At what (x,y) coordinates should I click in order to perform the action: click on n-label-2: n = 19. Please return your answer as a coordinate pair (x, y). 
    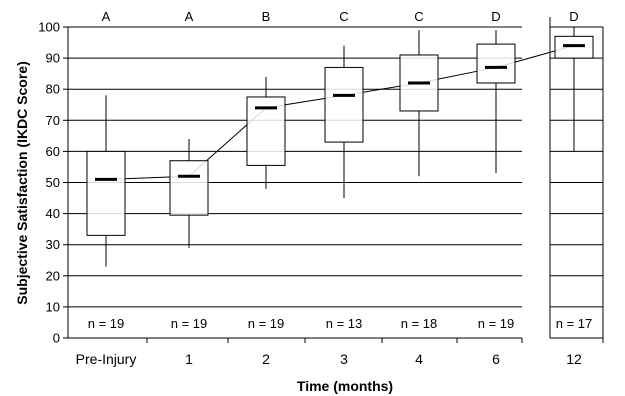
    Looking at the image, I should click on (266, 323).